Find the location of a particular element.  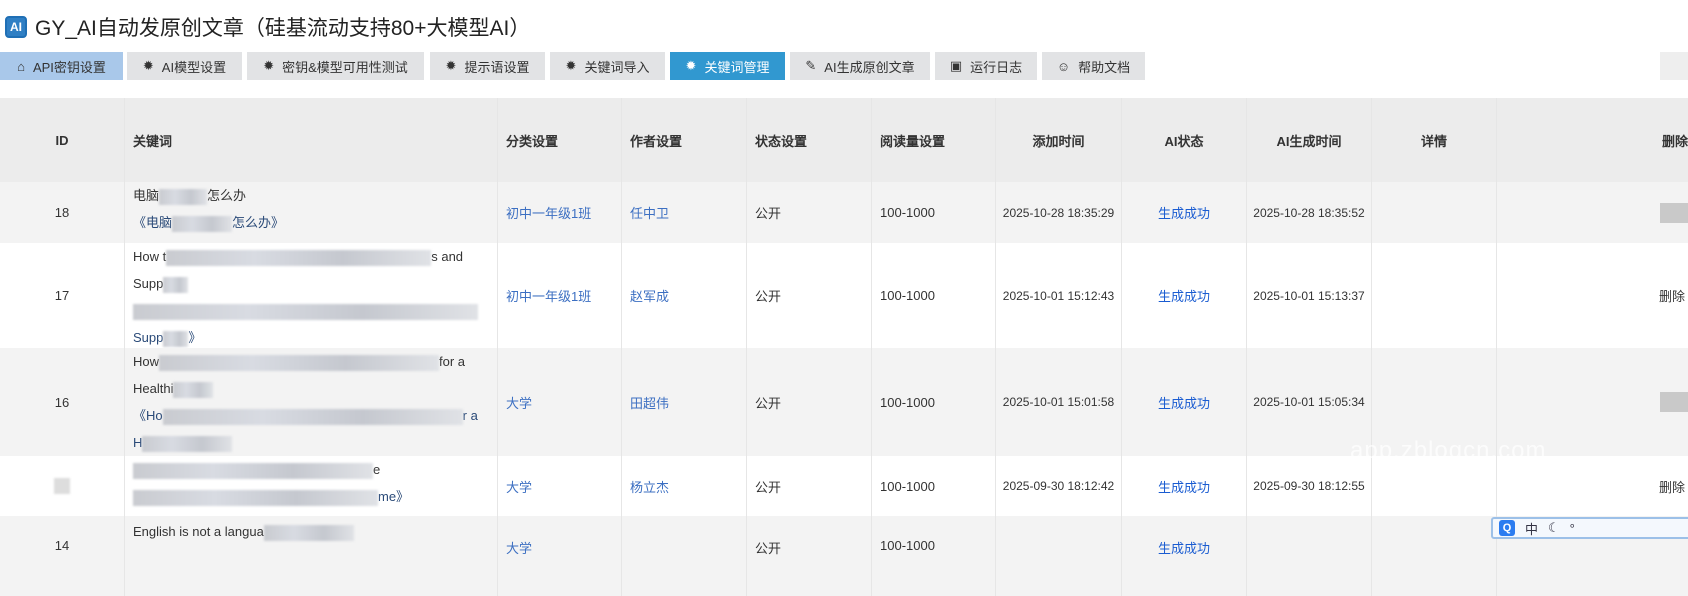

added-time: 2025-09-30 18:12:42 is located at coordinates (1058, 486).